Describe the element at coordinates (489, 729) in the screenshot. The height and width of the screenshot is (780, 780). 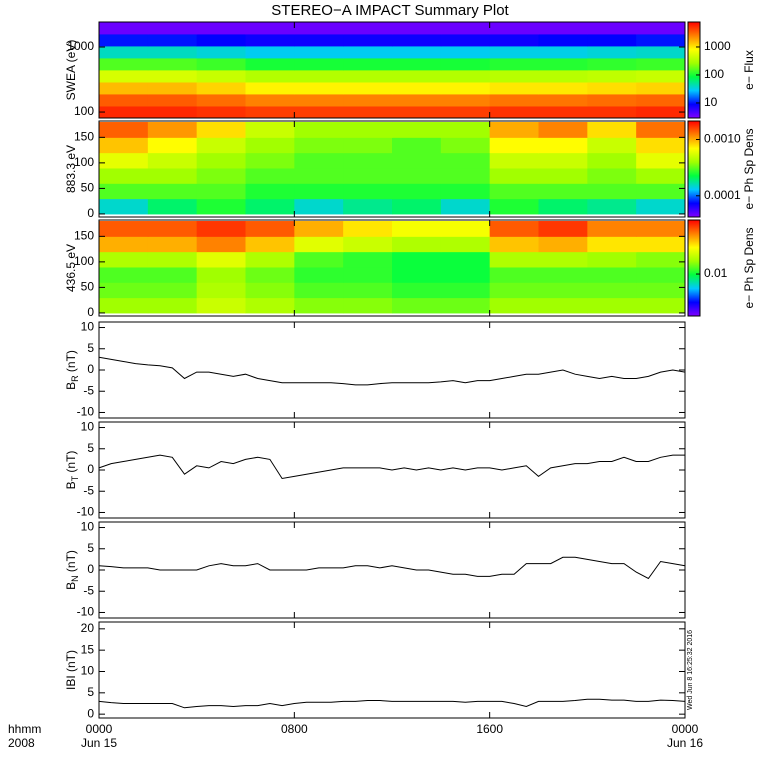
I see `x-tick-label: 1600` at that location.